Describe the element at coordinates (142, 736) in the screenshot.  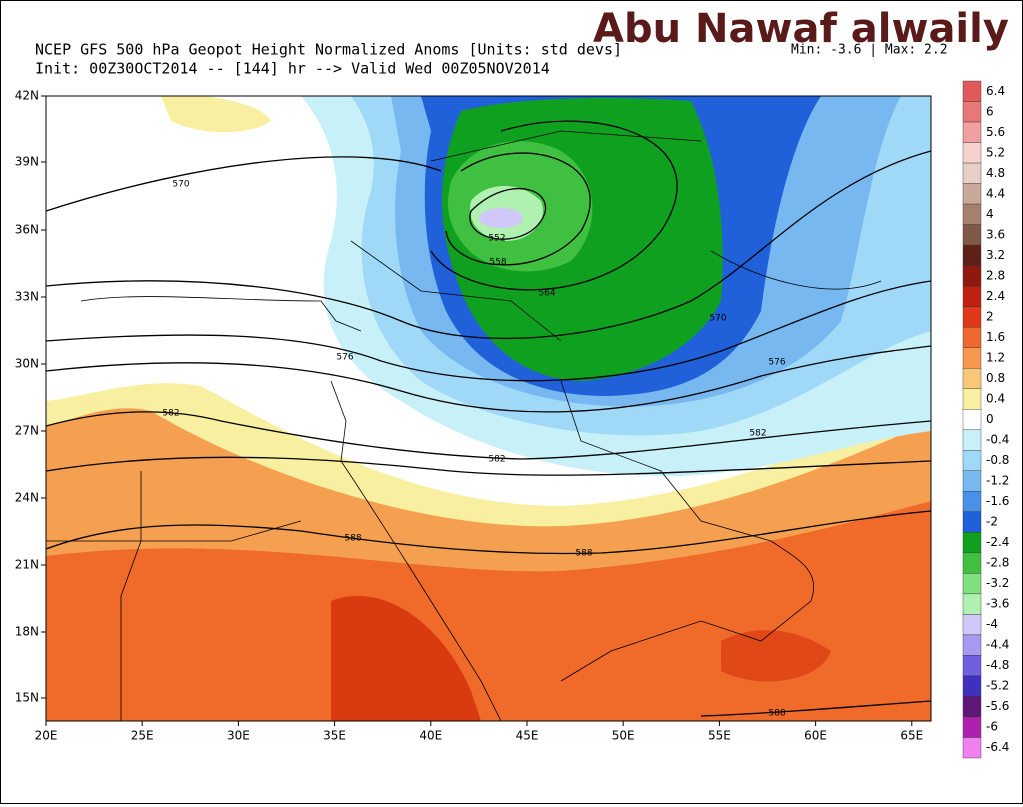
I see `lon-label: 25E` at that location.